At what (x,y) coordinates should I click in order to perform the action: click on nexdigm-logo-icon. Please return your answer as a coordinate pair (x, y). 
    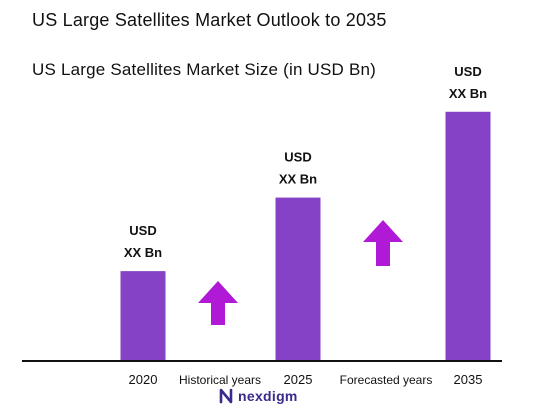
    Looking at the image, I should click on (226, 396).